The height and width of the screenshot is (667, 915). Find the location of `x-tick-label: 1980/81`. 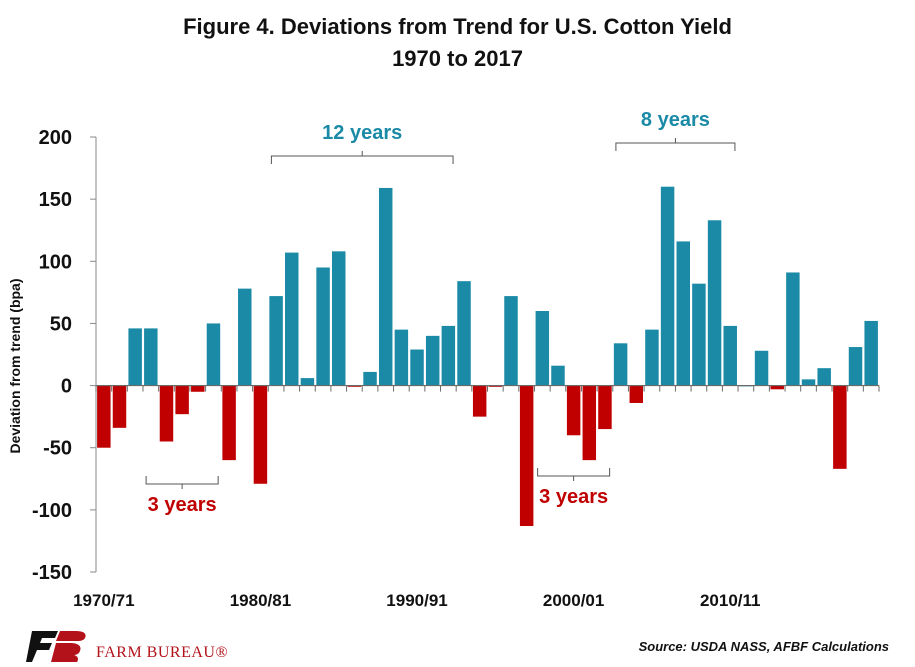

x-tick-label: 1980/81 is located at coordinates (260, 600).